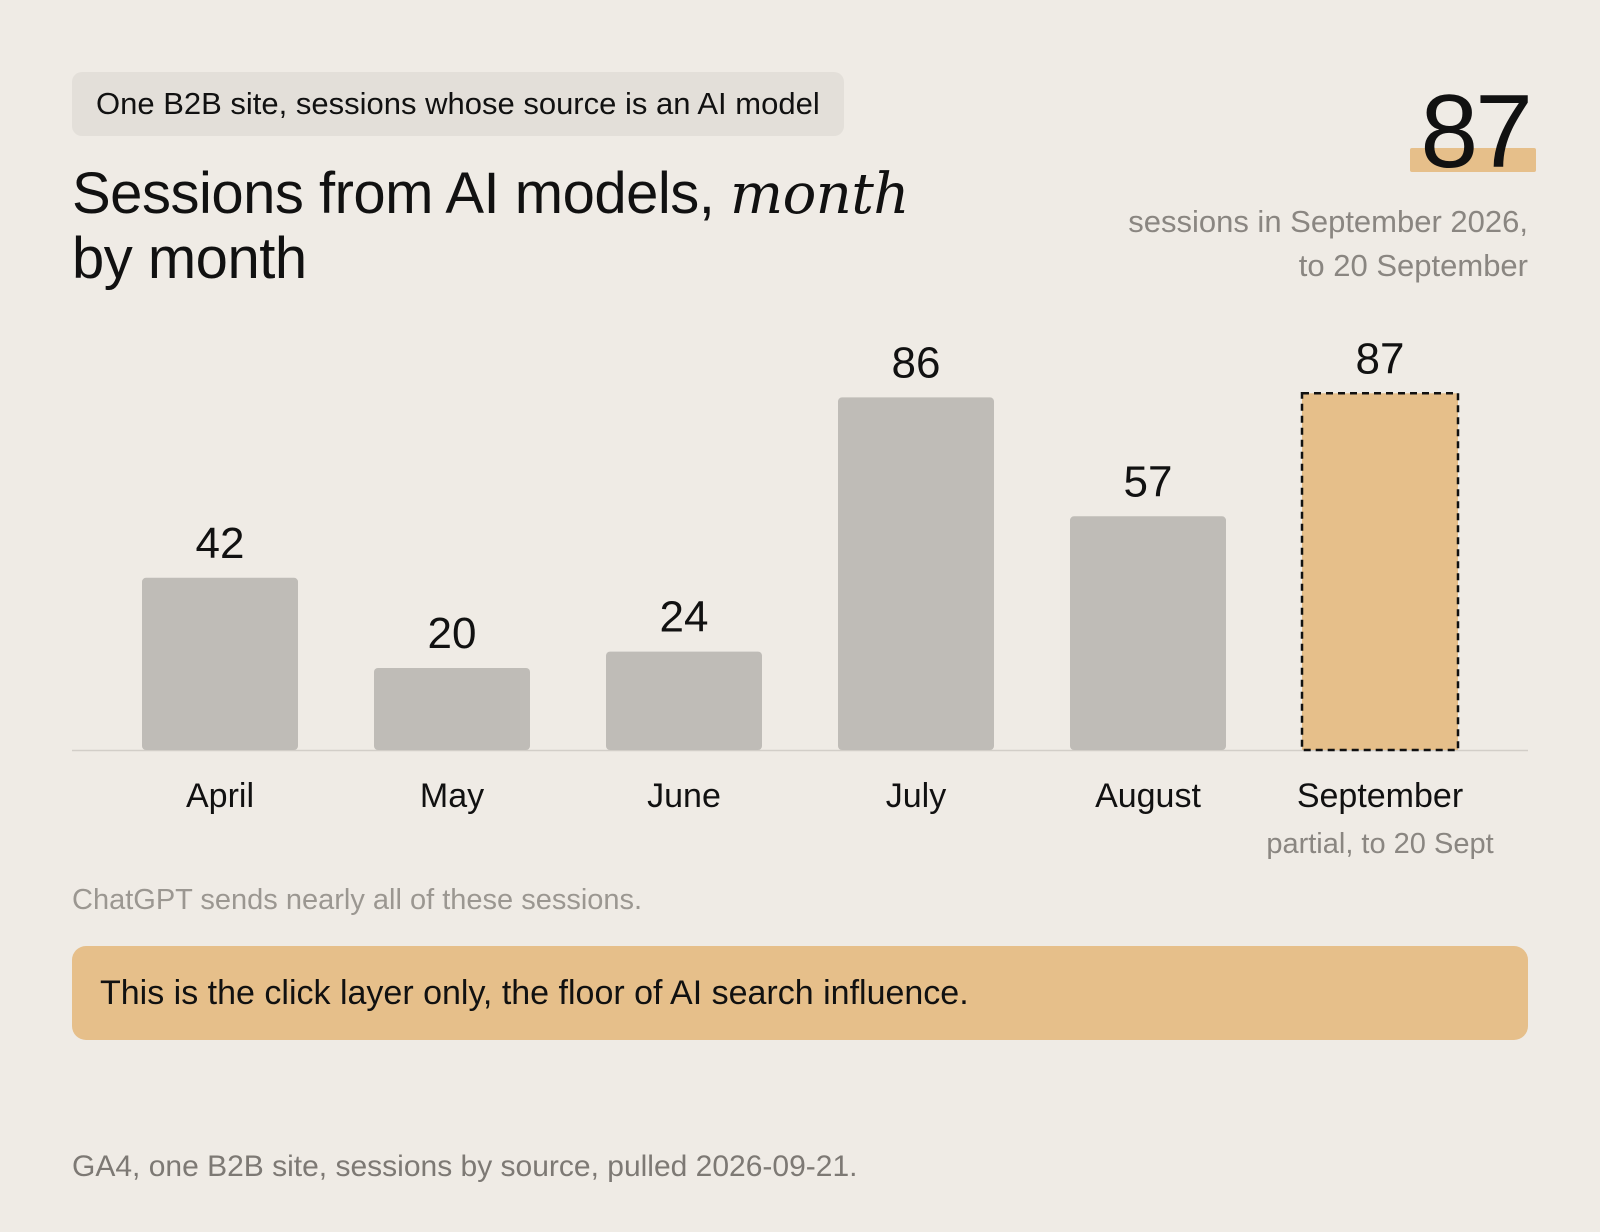 The width and height of the screenshot is (1600, 1232). What do you see at coordinates (1380, 796) in the screenshot?
I see `category-label-september: September` at bounding box center [1380, 796].